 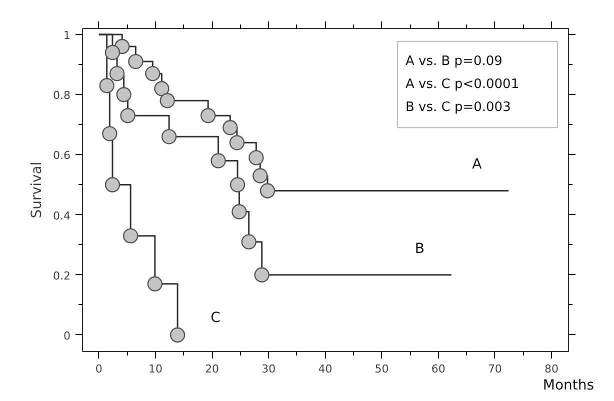 What do you see at coordinates (215, 318) in the screenshot?
I see `text: C` at bounding box center [215, 318].